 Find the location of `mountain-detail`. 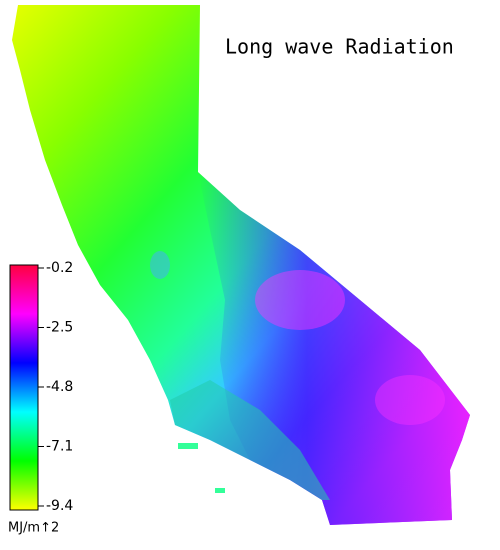

mountain-detail is located at coordinates (300, 300).